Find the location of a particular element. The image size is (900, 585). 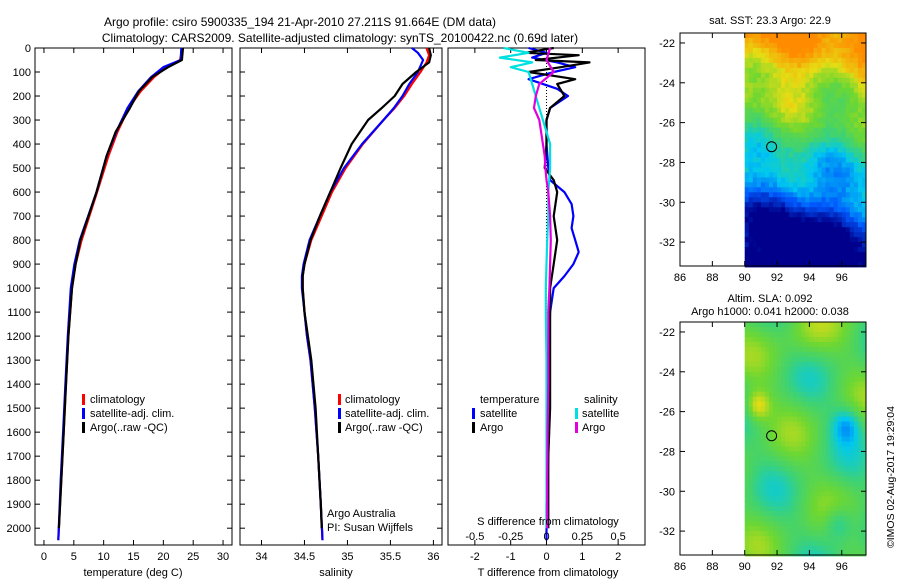

map-x-tick-label: 94 is located at coordinates (809, 567).